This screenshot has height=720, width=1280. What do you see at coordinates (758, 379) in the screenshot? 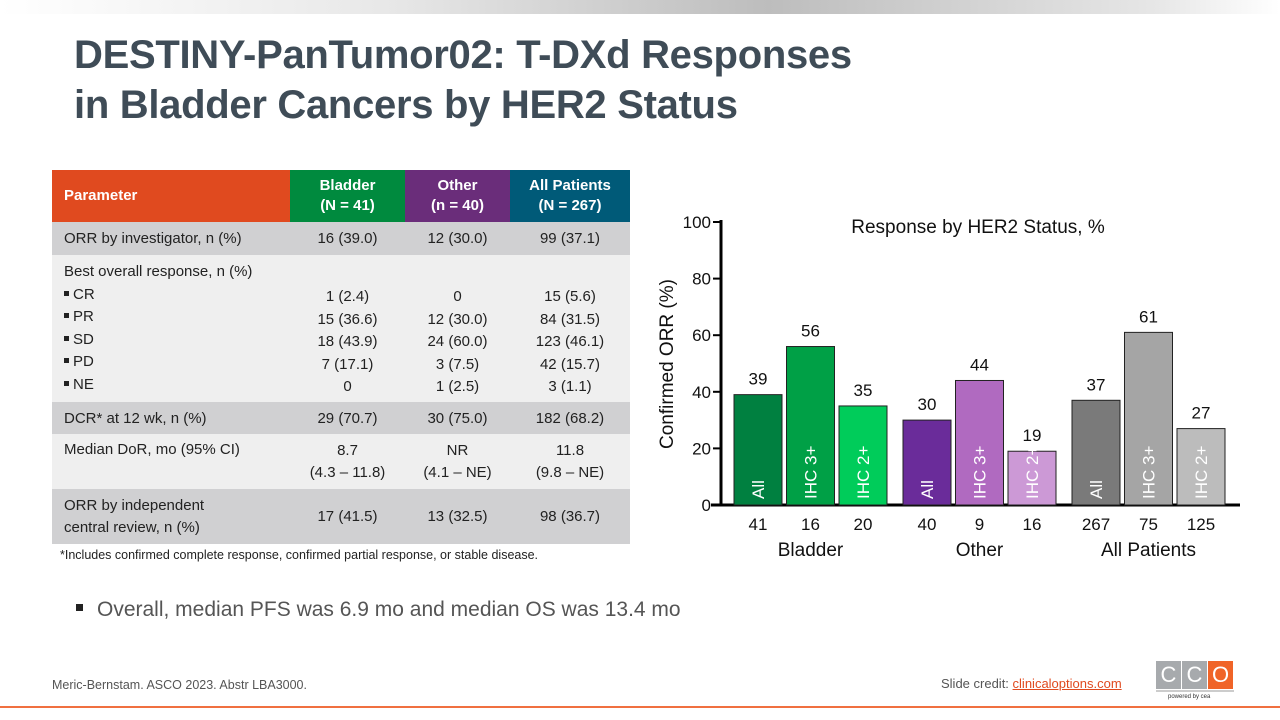
I see `bar-value-label: 39` at bounding box center [758, 379].